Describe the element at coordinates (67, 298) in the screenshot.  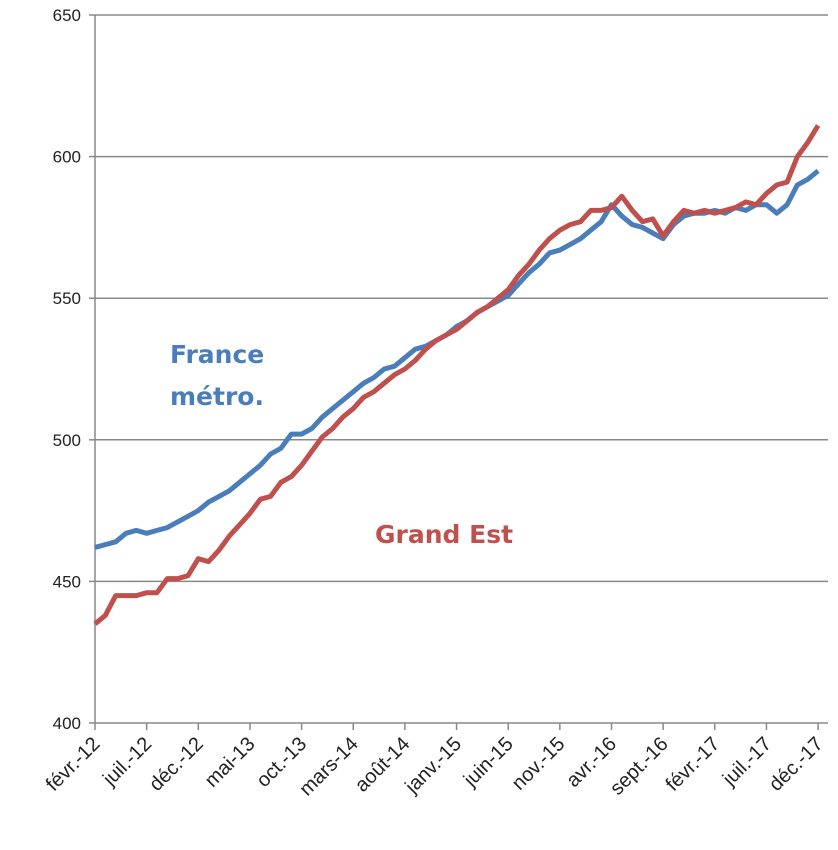
I see `y-tick-label: 550` at that location.